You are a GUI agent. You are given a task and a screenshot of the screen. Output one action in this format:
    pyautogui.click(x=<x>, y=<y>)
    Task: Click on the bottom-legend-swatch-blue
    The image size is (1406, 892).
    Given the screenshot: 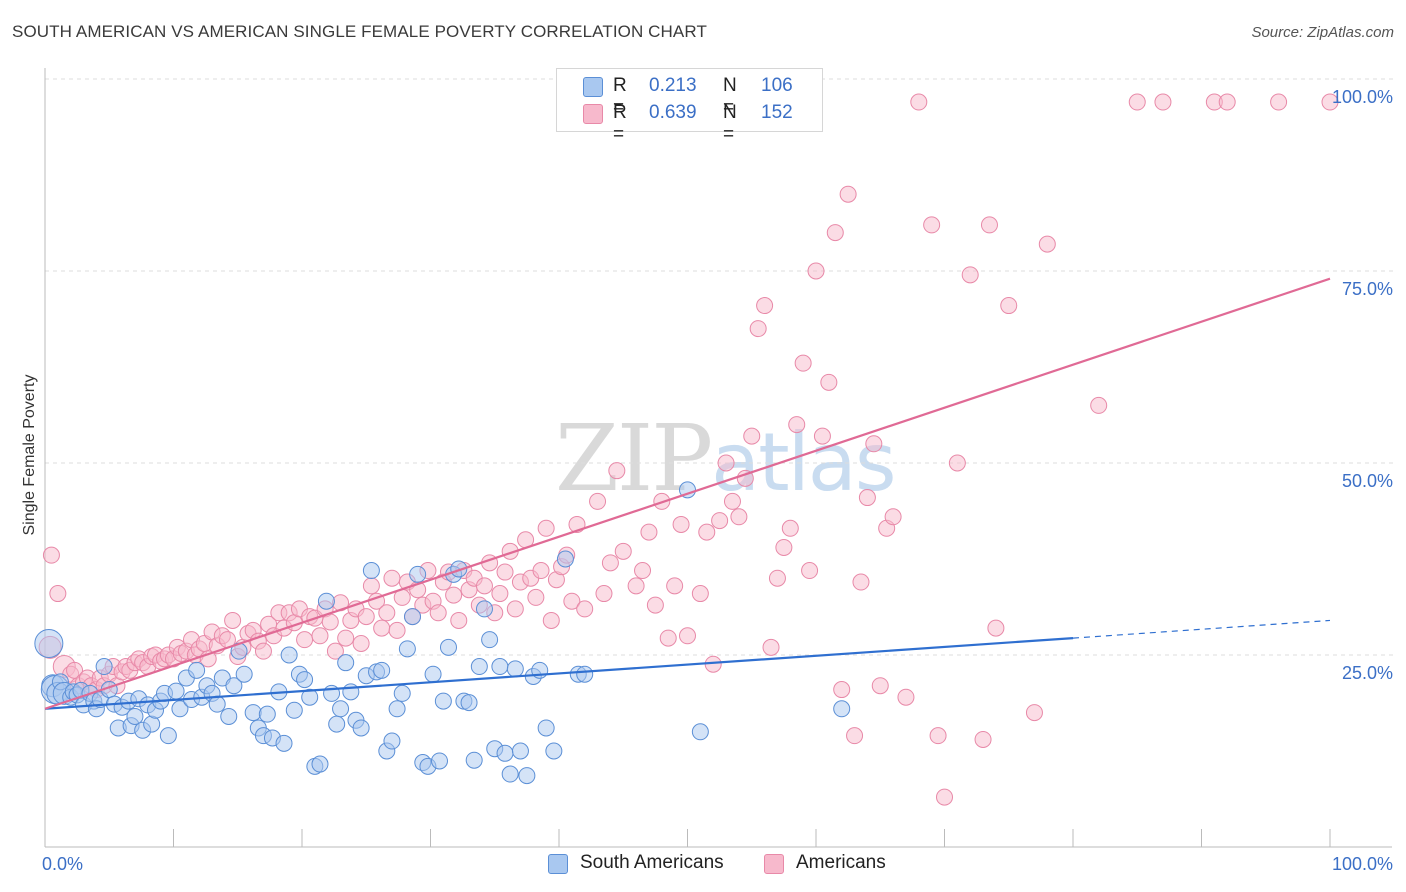 What is the action you would take?
    pyautogui.click(x=558, y=864)
    